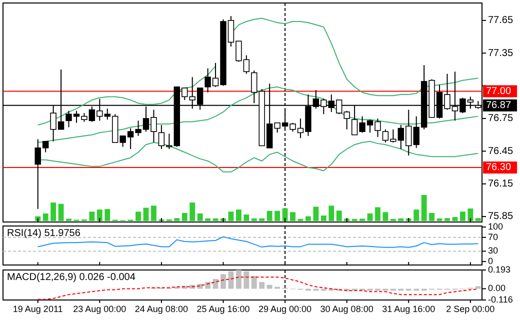  I want to click on y-tick-label: 76.45, so click(501, 151).